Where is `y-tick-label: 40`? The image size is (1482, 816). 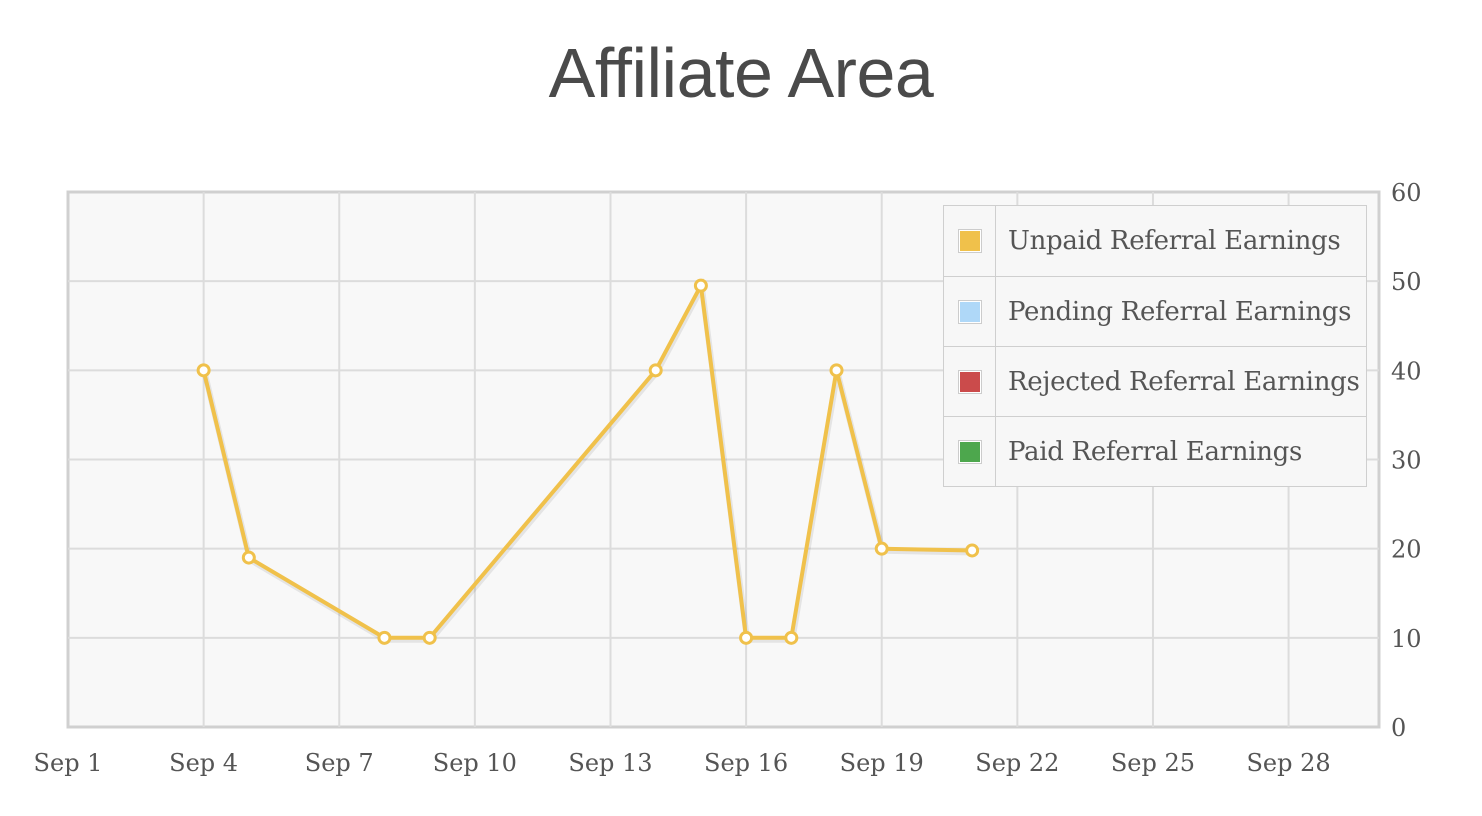 y-tick-label: 40 is located at coordinates (1406, 371).